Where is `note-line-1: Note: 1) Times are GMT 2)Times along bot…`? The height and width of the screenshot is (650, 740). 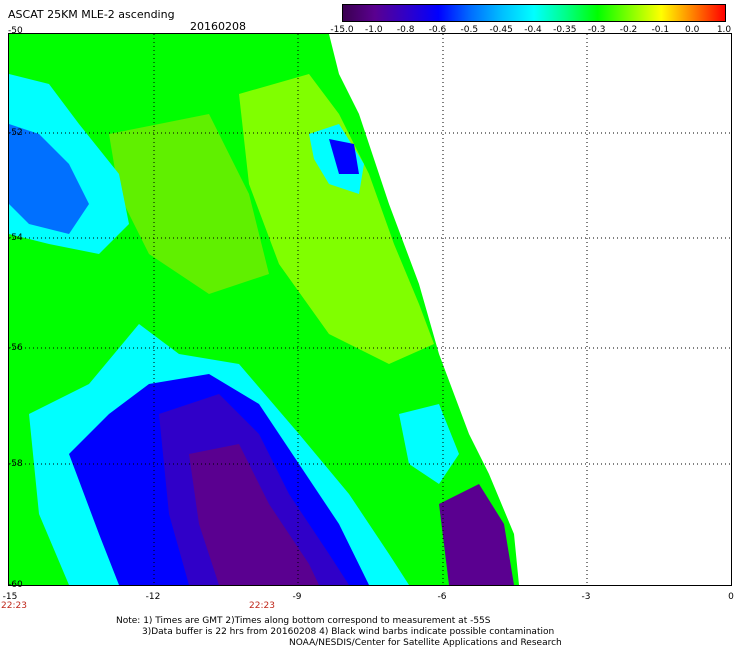
note-line-1: Note: 1) Times are GMT 2)Times along bot… is located at coordinates (303, 621).